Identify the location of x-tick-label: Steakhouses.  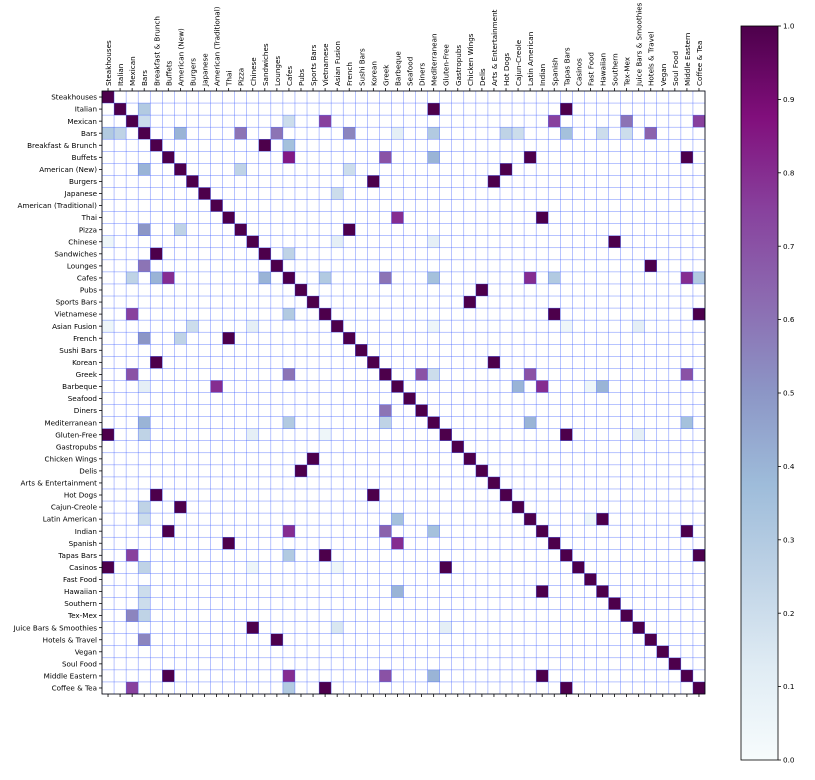
(108, 63).